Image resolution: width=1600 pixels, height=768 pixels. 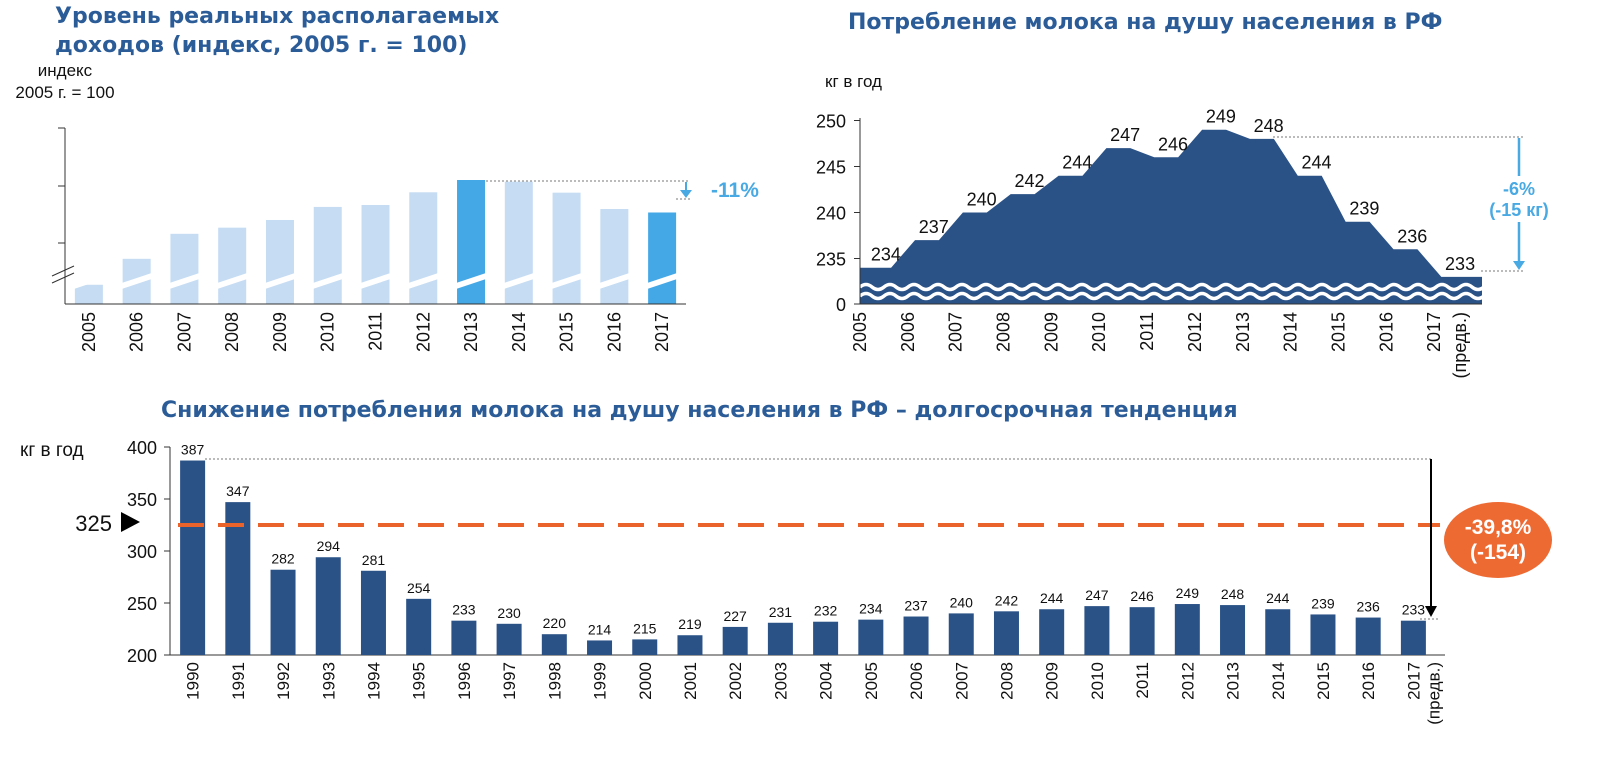 I want to click on income-x-tick-label: 2011, so click(x=376, y=331).